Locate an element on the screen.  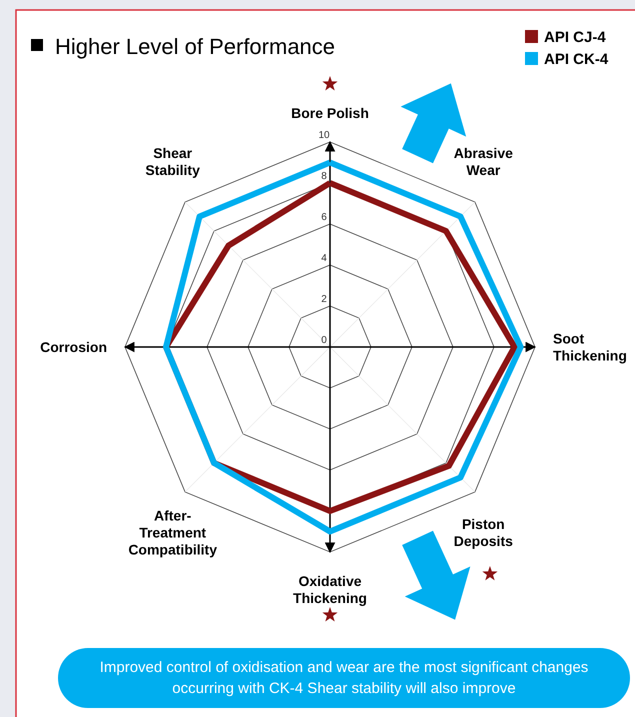
spoke-label: Bore Polish is located at coordinates (330, 113).